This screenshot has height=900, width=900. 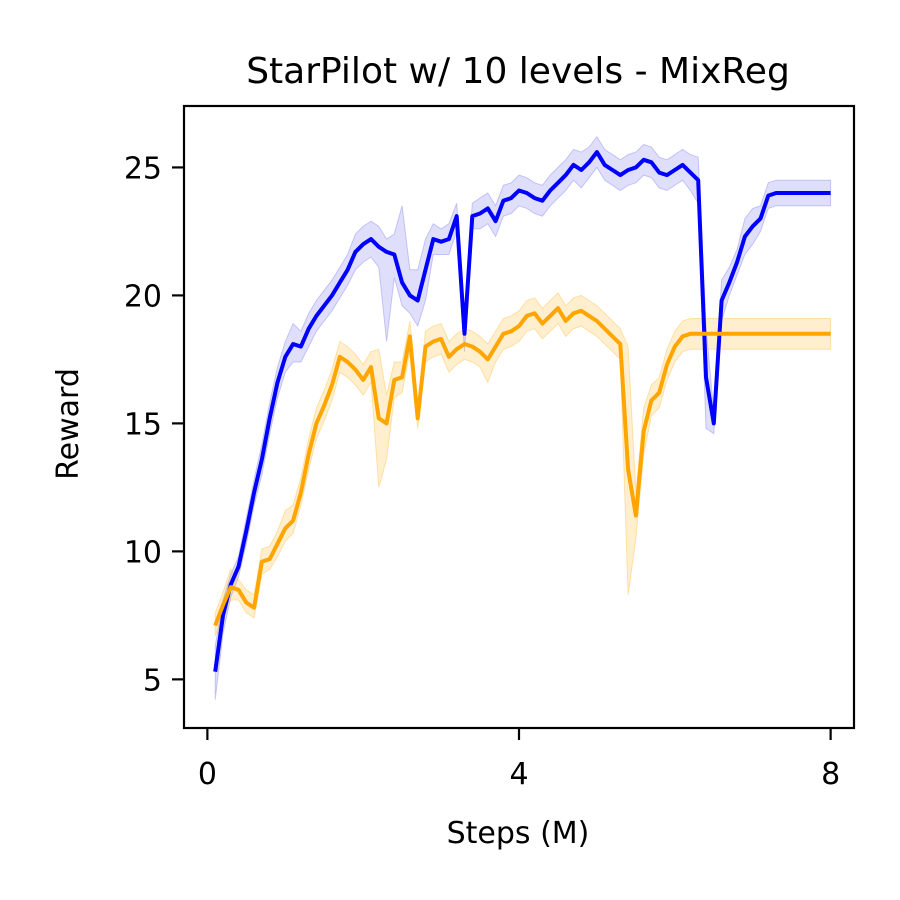 I want to click on y-tick-label: 25, so click(x=143, y=168).